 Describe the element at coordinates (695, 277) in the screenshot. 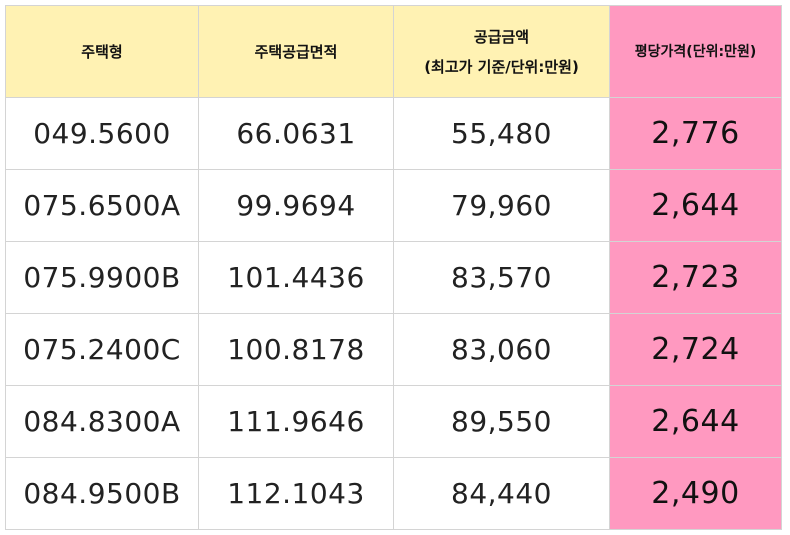

I see `price-per-pyeong-cell: 2,723` at that location.